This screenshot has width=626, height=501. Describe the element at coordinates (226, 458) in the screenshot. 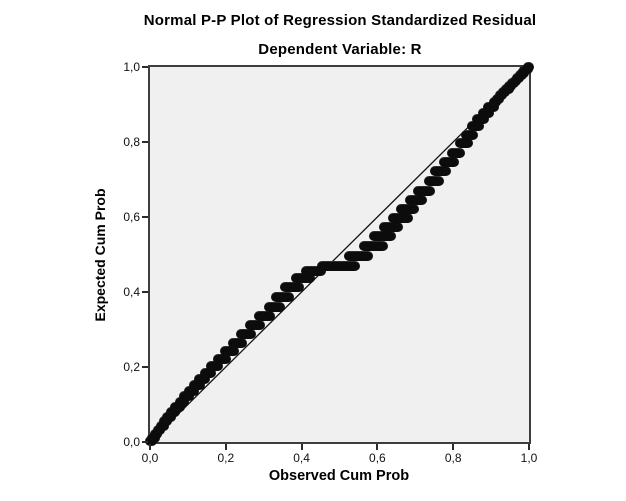

I see `x-tick-label: 0,2` at that location.